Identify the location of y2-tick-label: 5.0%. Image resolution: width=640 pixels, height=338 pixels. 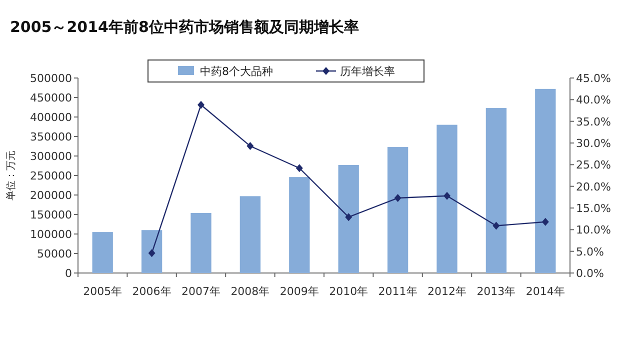
(590, 251).